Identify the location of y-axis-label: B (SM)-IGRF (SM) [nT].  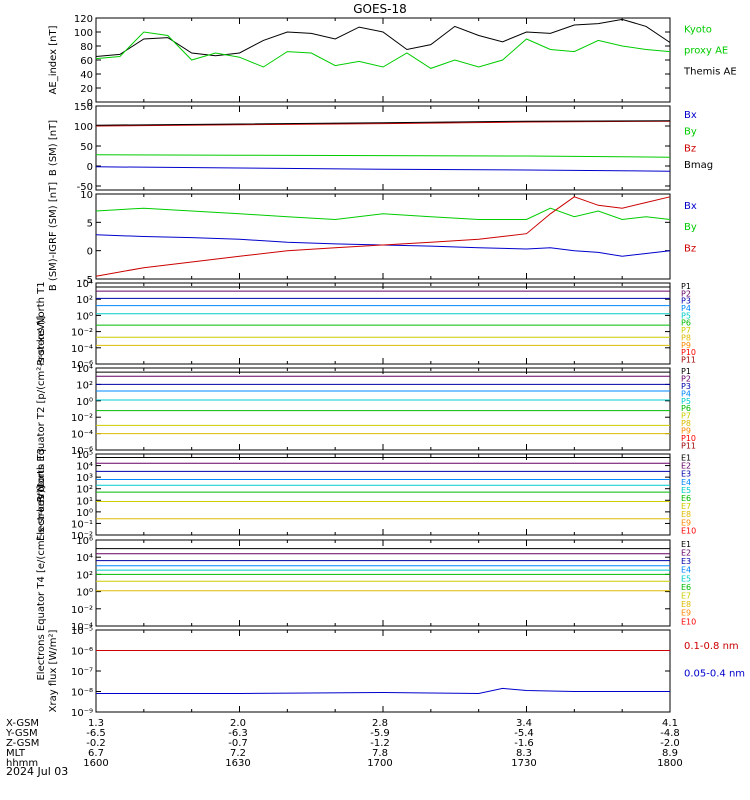
(53, 236).